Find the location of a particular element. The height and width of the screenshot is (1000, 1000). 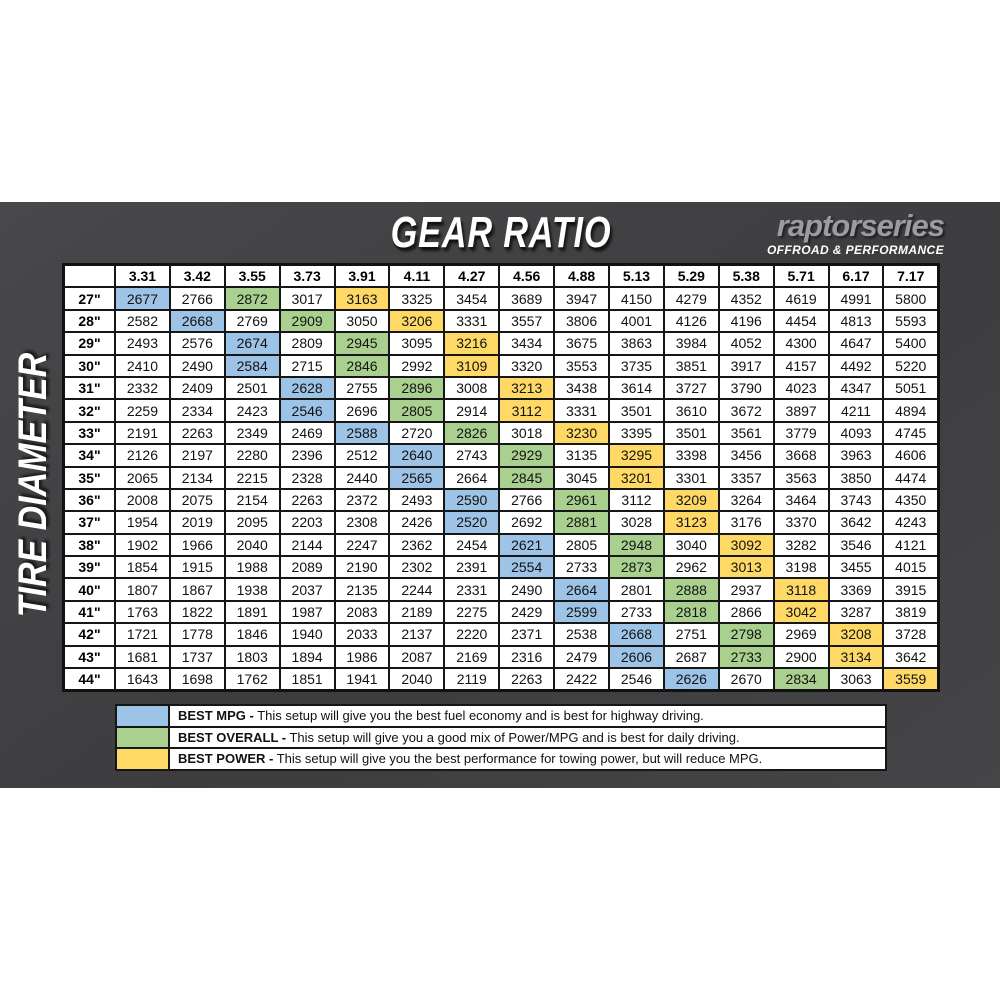

rpm-cell-best-mpg: 2606 is located at coordinates (636, 657).